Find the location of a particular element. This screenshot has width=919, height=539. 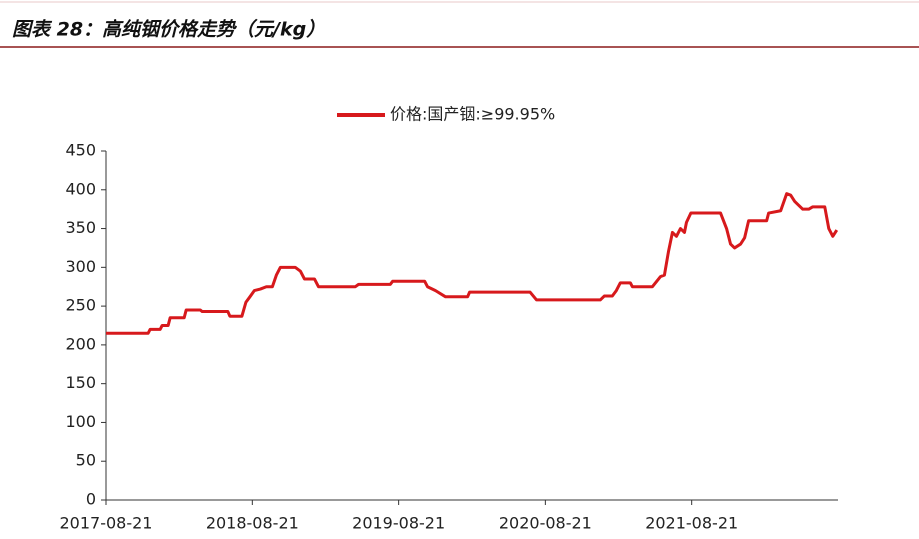

y-tick-label: 250 is located at coordinates (80, 305).